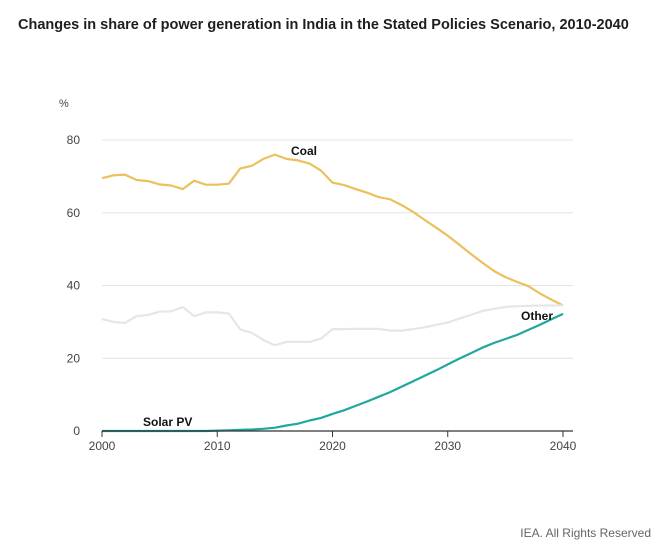  Describe the element at coordinates (332, 325) in the screenshot. I see `series-line-other` at that location.